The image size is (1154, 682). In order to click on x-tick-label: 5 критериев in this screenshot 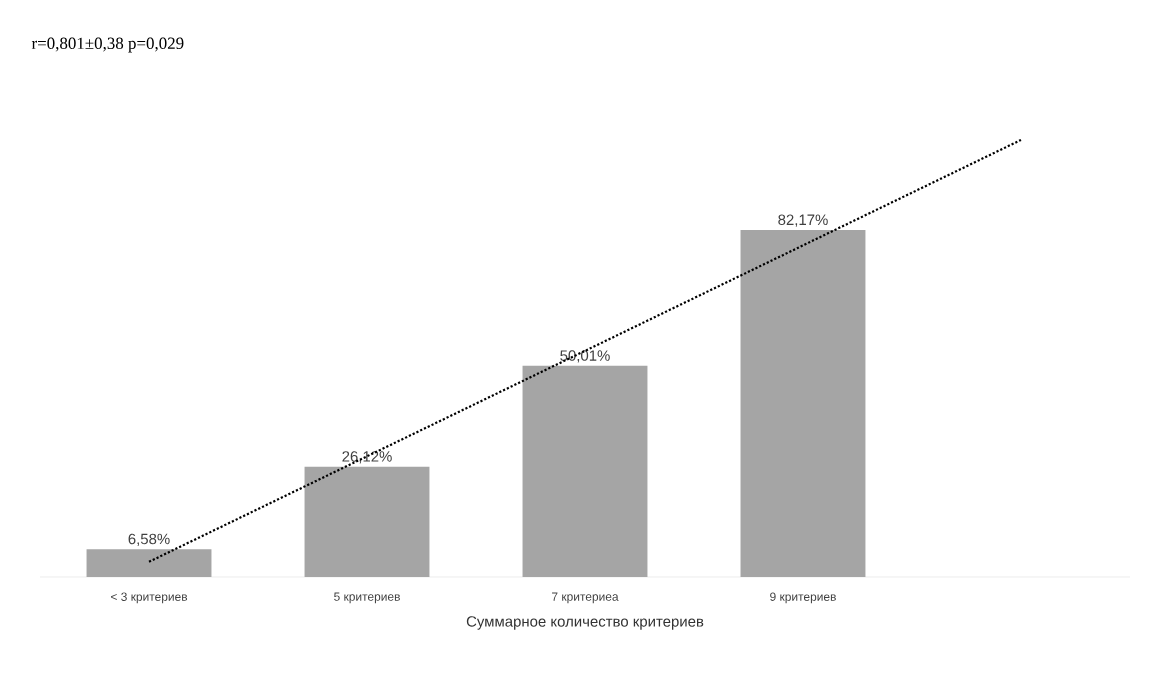, I will do `click(367, 598)`.